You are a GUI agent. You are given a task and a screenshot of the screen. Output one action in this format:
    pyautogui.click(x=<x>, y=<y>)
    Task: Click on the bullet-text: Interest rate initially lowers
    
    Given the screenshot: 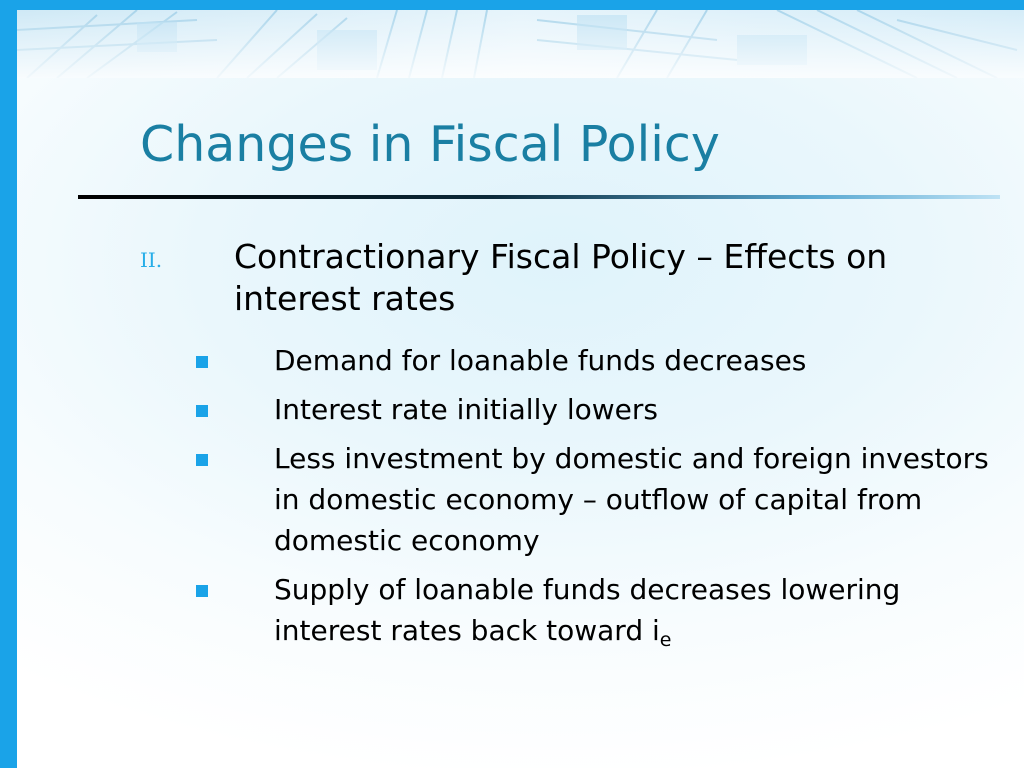 What is the action you would take?
    pyautogui.click(x=466, y=409)
    